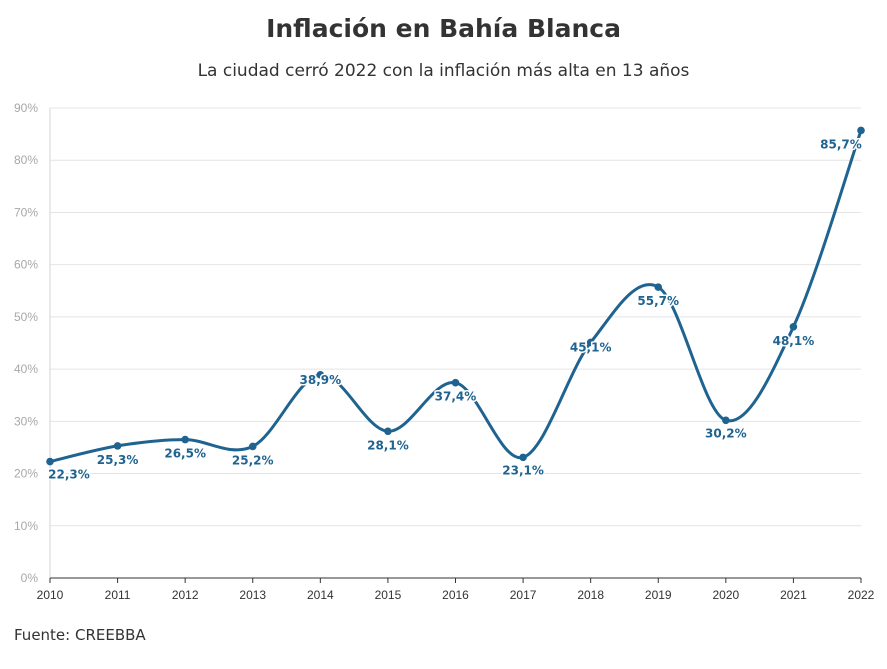  Describe the element at coordinates (26, 160) in the screenshot. I see `y-tick-label: 80%` at that location.